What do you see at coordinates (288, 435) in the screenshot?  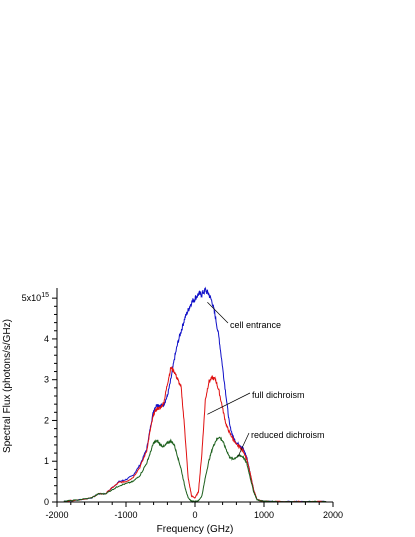 I see `annotation-label-2: reduced dichroism` at bounding box center [288, 435].